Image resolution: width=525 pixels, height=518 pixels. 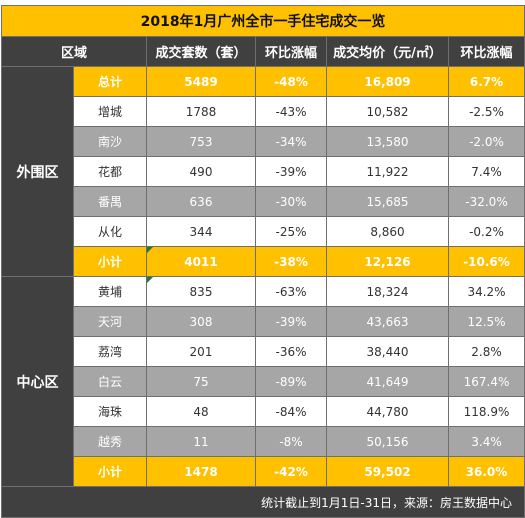 I want to click on header-price-change: 环比涨幅, so click(x=486, y=51).